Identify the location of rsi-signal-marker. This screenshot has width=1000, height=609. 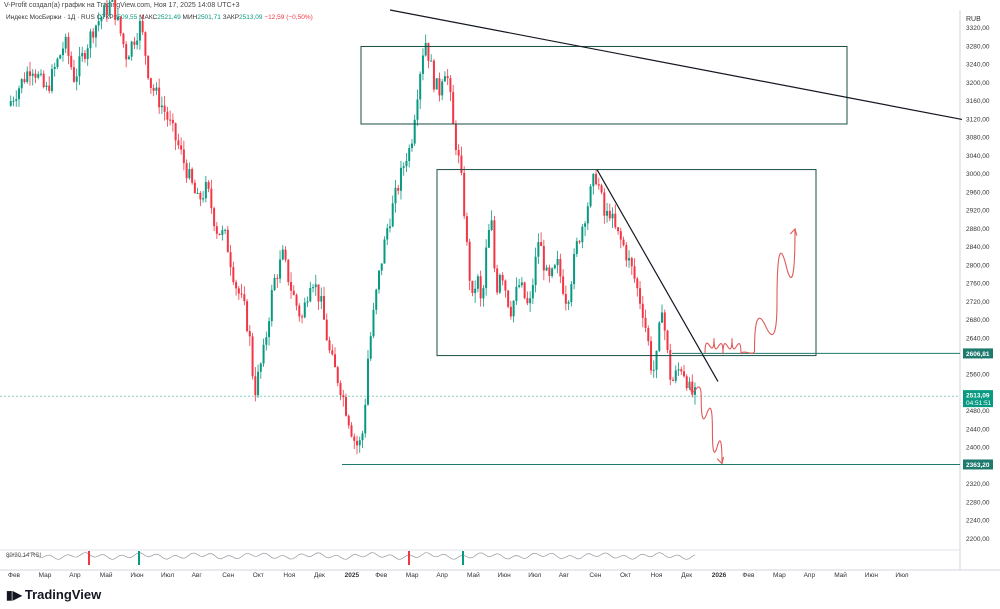
(463, 558).